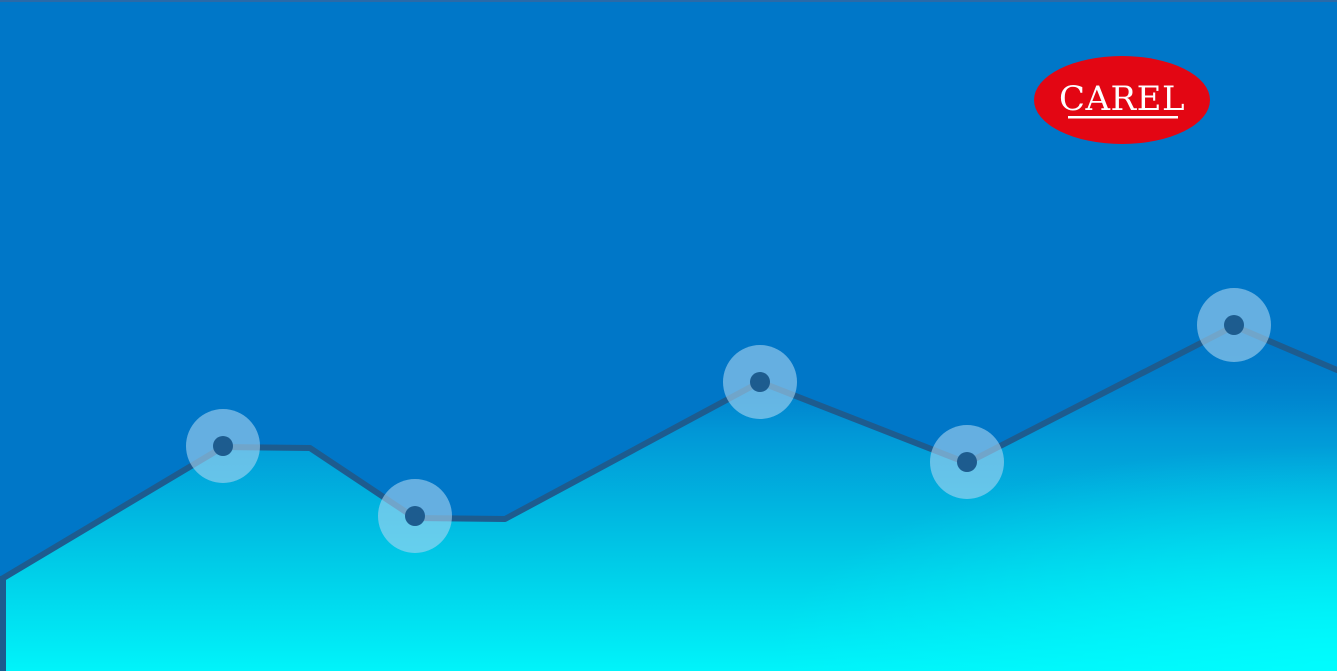 This screenshot has height=671, width=1337. I want to click on top-border, so click(668, 1).